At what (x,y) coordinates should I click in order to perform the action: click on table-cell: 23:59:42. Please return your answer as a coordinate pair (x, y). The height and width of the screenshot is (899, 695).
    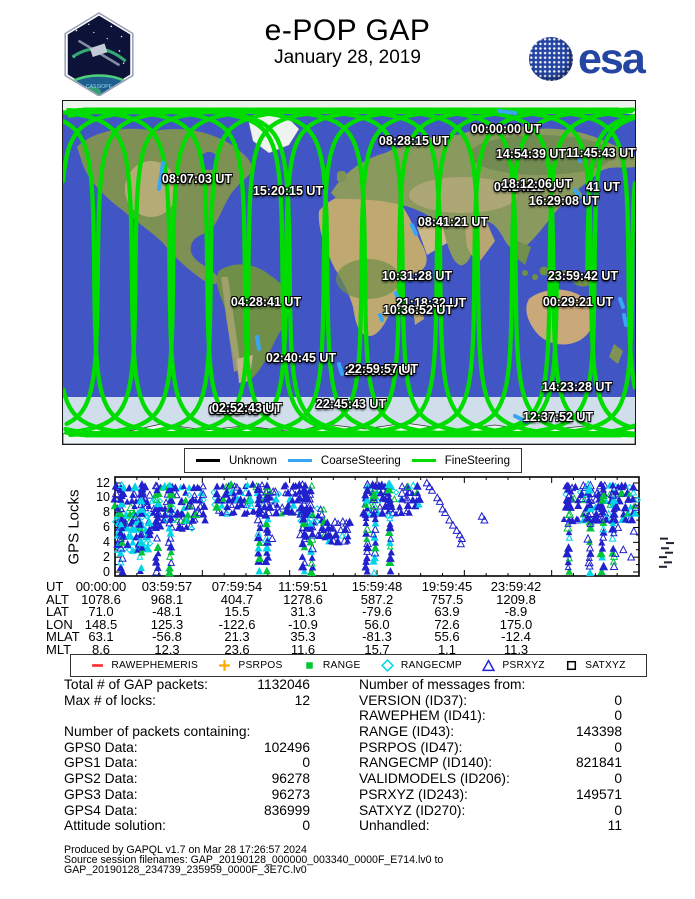
    Looking at the image, I should click on (516, 586).